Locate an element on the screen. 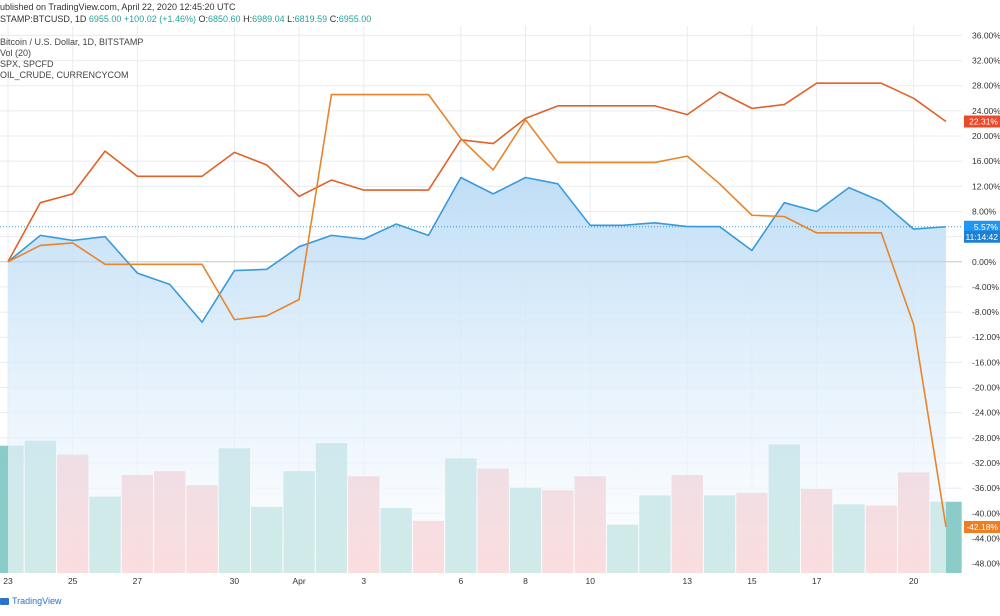 The image size is (1000, 616). y-tick-label: 16.00% is located at coordinates (986, 161).